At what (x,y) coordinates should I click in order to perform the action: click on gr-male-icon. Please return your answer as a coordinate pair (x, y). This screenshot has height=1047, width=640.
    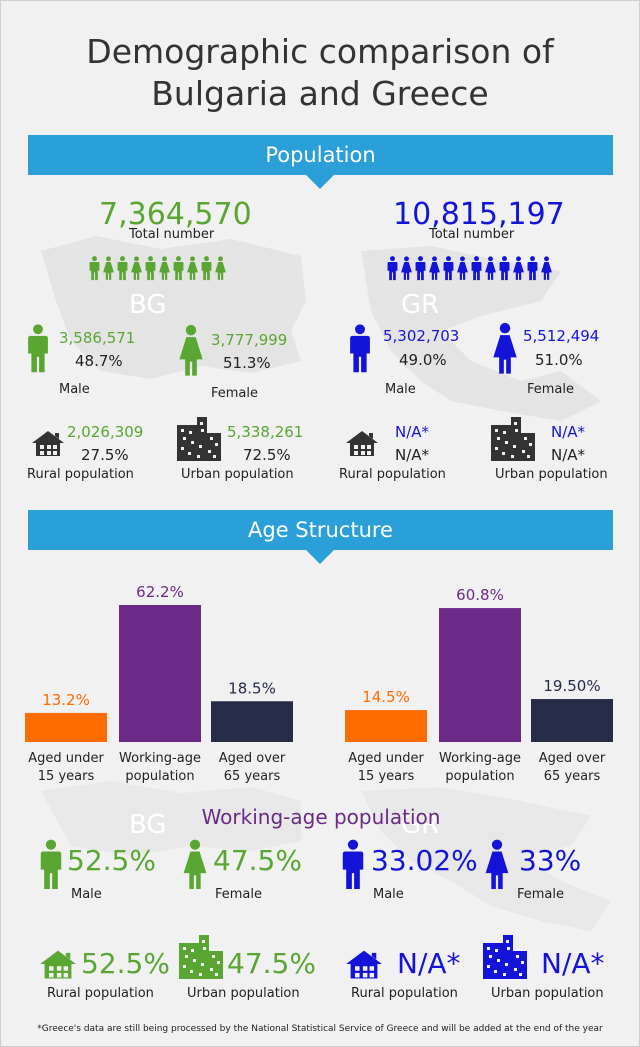
    Looking at the image, I should click on (360, 348).